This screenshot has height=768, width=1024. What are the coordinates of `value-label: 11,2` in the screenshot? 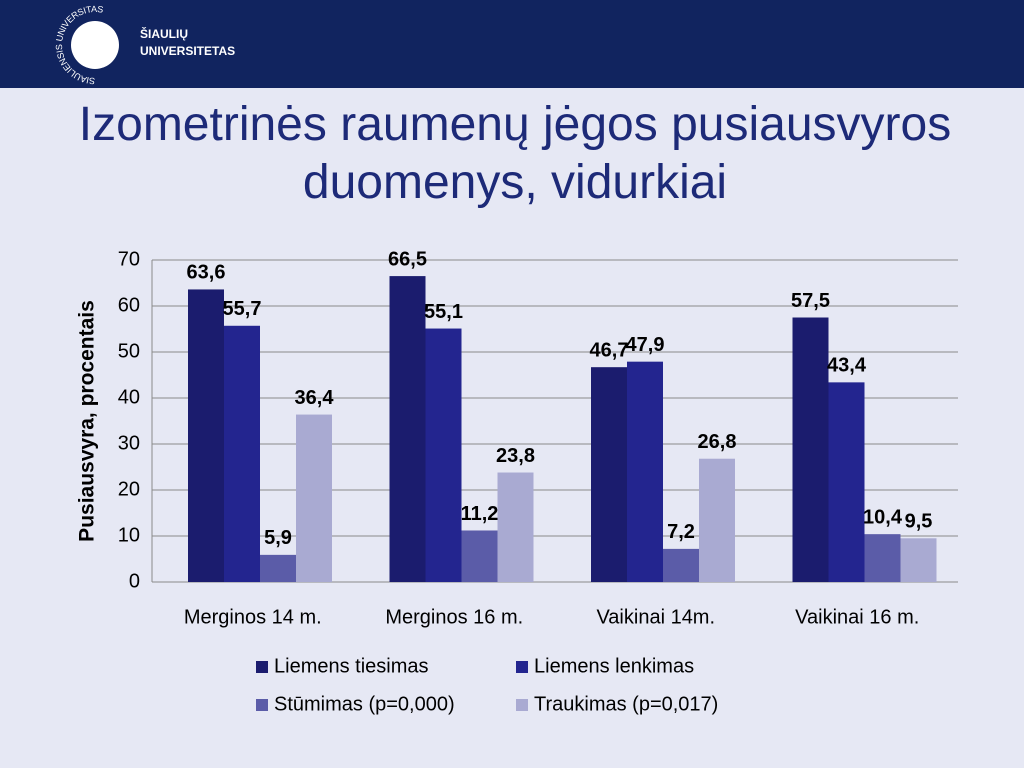 It's located at (480, 514).